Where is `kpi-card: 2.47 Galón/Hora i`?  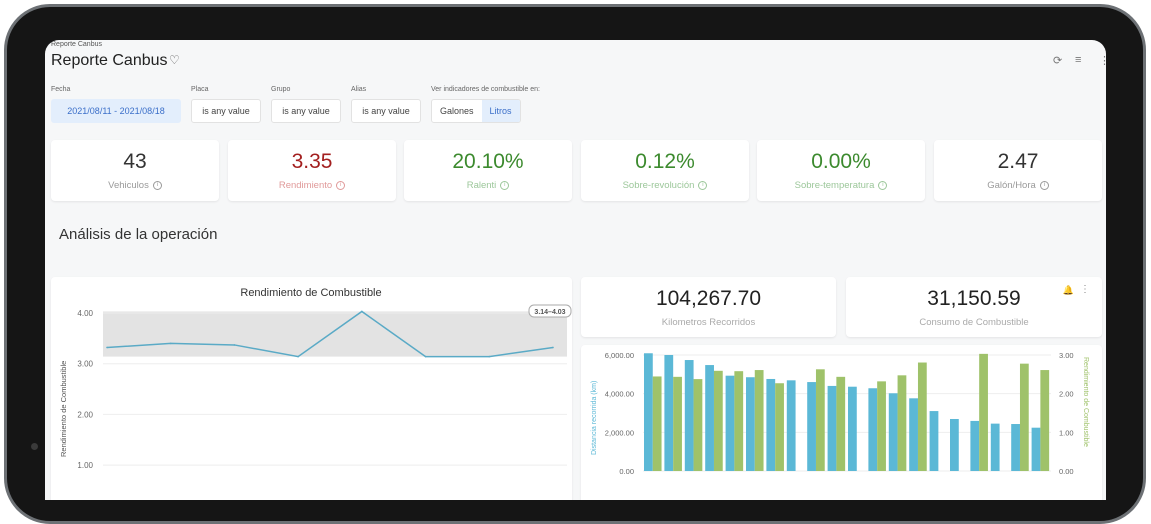 kpi-card: 2.47 Galón/Hora i is located at coordinates (1018, 170).